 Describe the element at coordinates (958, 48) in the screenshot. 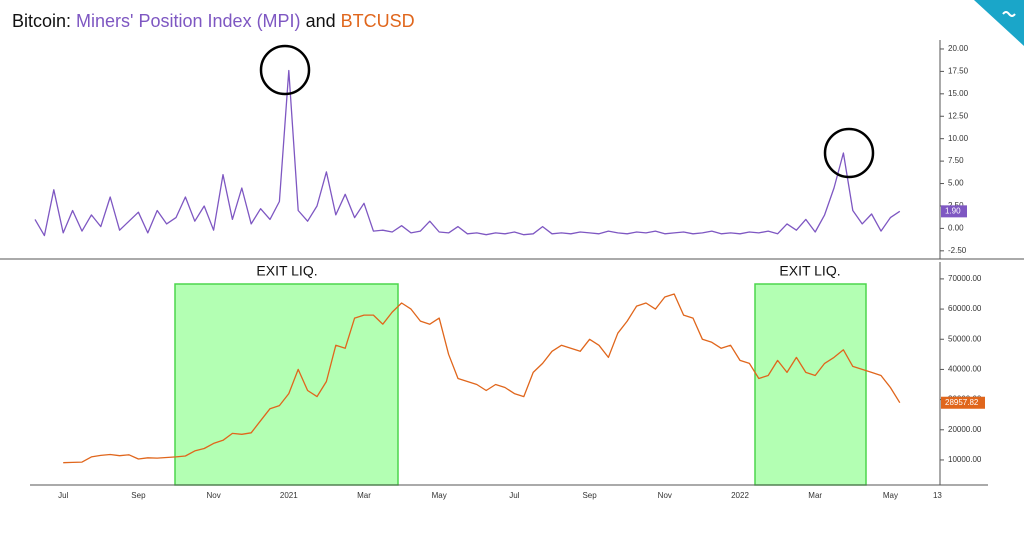

I see `y-tick-label: 20.00` at that location.